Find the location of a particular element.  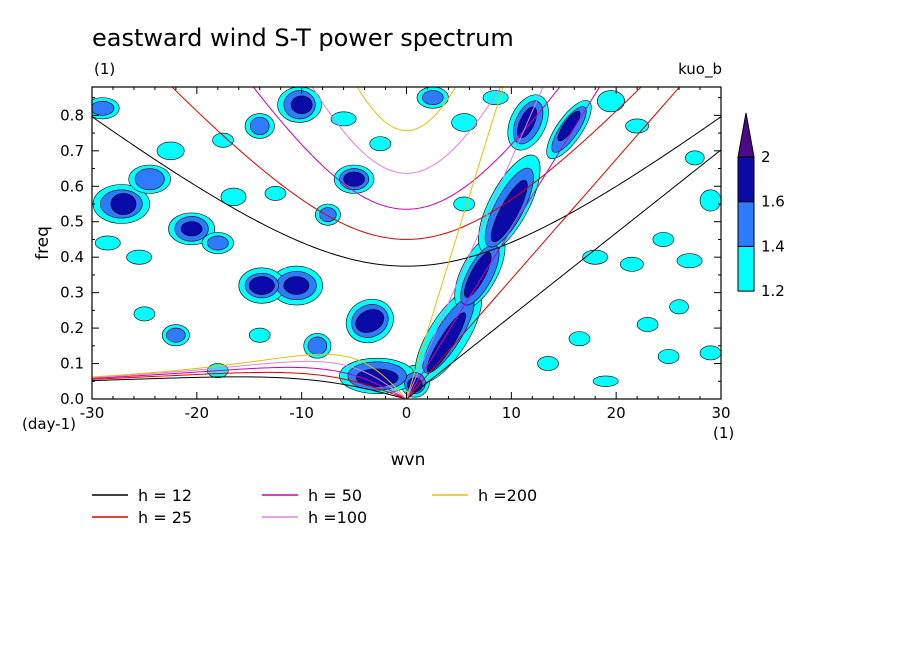

colorbar-label: 1.2 is located at coordinates (773, 291).